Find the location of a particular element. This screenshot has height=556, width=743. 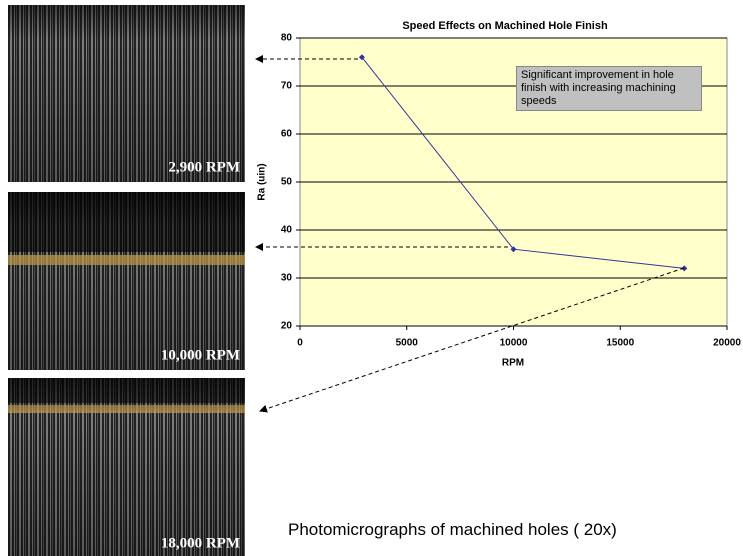

y-tick-label: 70 is located at coordinates (287, 86).